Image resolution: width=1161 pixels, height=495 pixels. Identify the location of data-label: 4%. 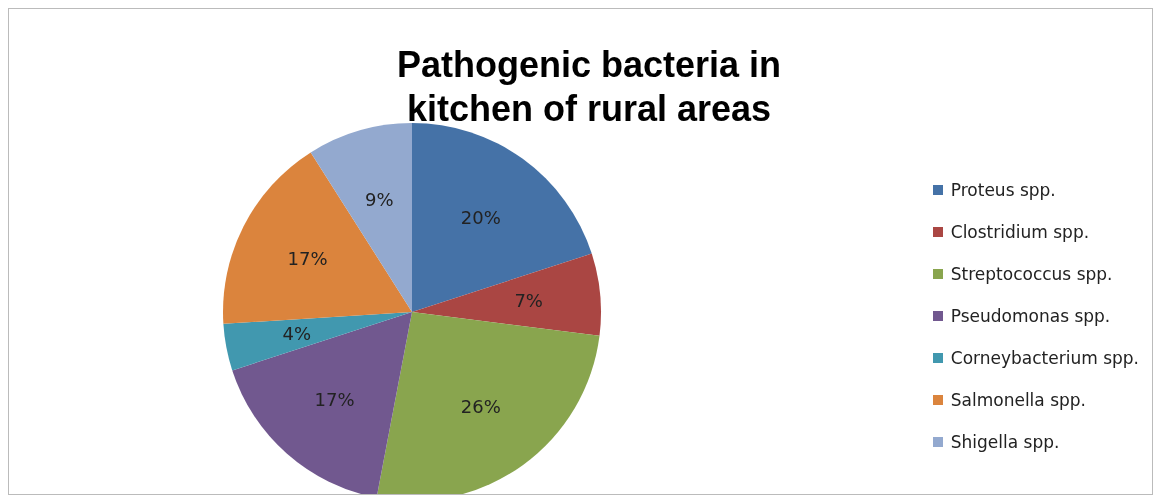
(297, 334).